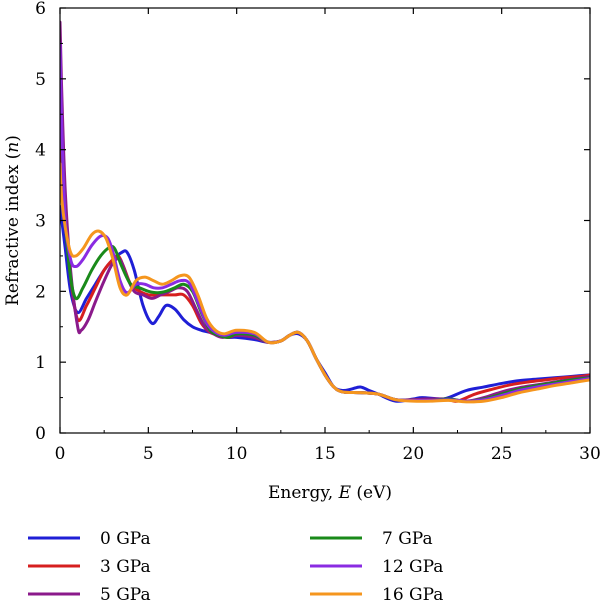 This screenshot has width=600, height=602. Describe the element at coordinates (502, 454) in the screenshot. I see `x-tick-label-5: 25` at that location.